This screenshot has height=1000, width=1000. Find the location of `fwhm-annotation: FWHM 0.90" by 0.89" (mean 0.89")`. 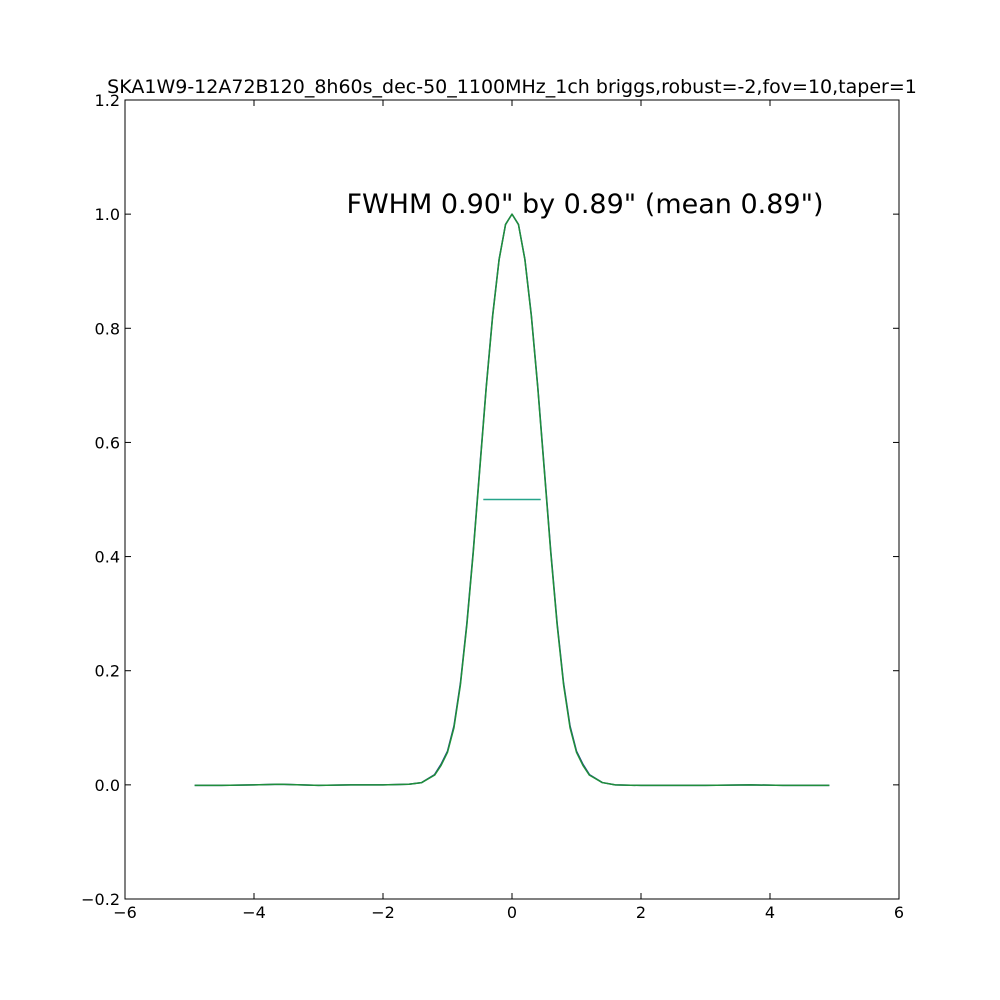

fwhm-annotation: FWHM 0.90" by 0.89" (mean 0.89") is located at coordinates (584, 204).